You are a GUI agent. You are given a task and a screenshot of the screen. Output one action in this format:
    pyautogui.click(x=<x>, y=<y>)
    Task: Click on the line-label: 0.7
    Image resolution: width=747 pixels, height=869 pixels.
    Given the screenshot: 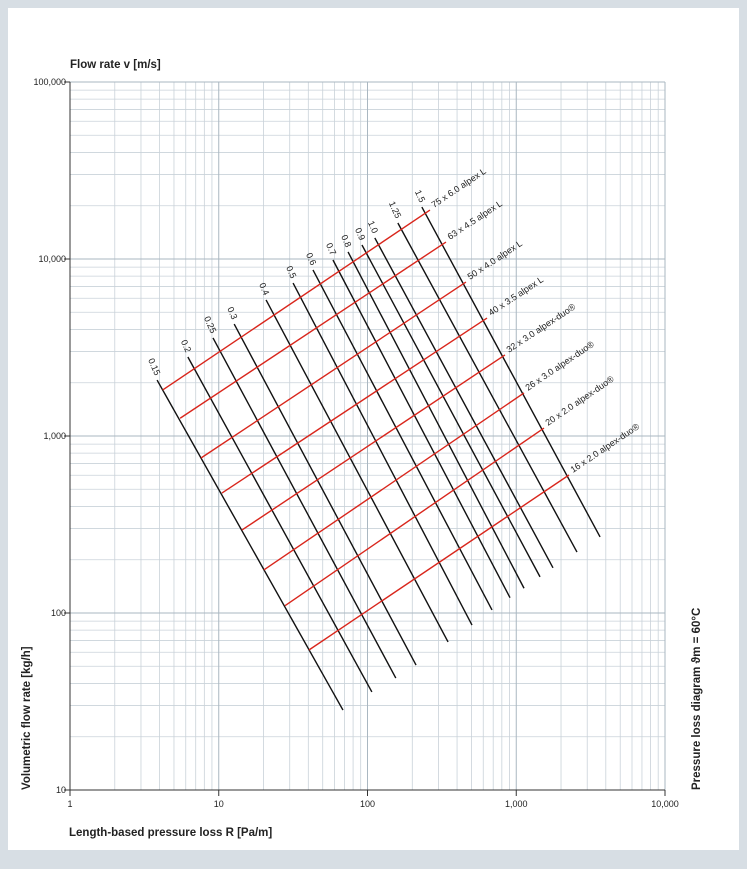 What is the action you would take?
    pyautogui.click(x=331, y=249)
    